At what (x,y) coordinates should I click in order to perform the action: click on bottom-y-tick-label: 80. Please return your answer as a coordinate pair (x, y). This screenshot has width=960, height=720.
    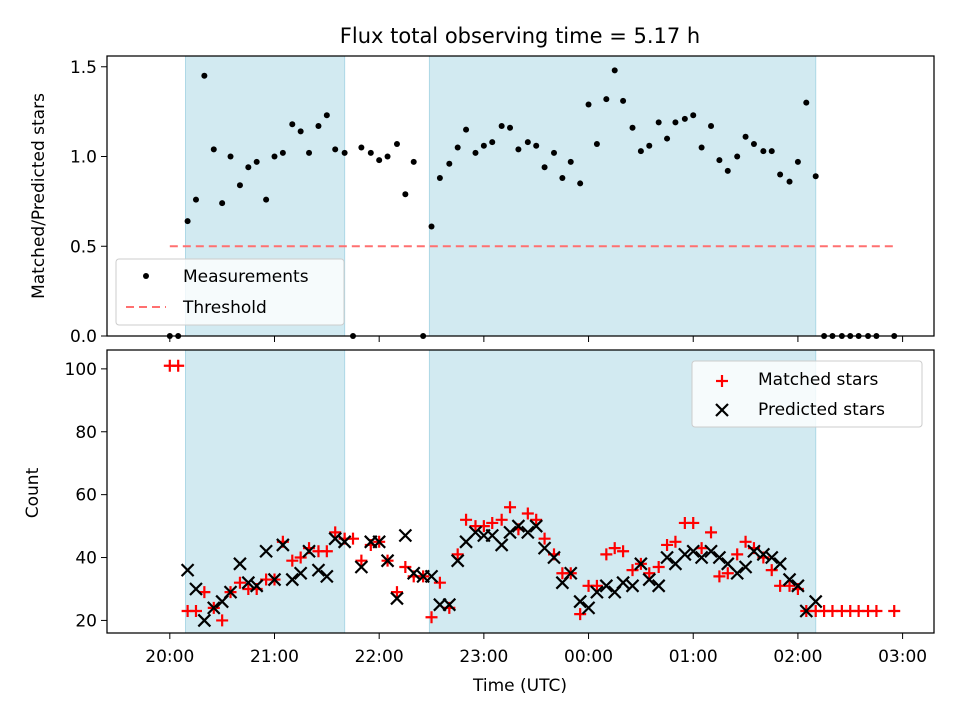
    Looking at the image, I should click on (86, 433).